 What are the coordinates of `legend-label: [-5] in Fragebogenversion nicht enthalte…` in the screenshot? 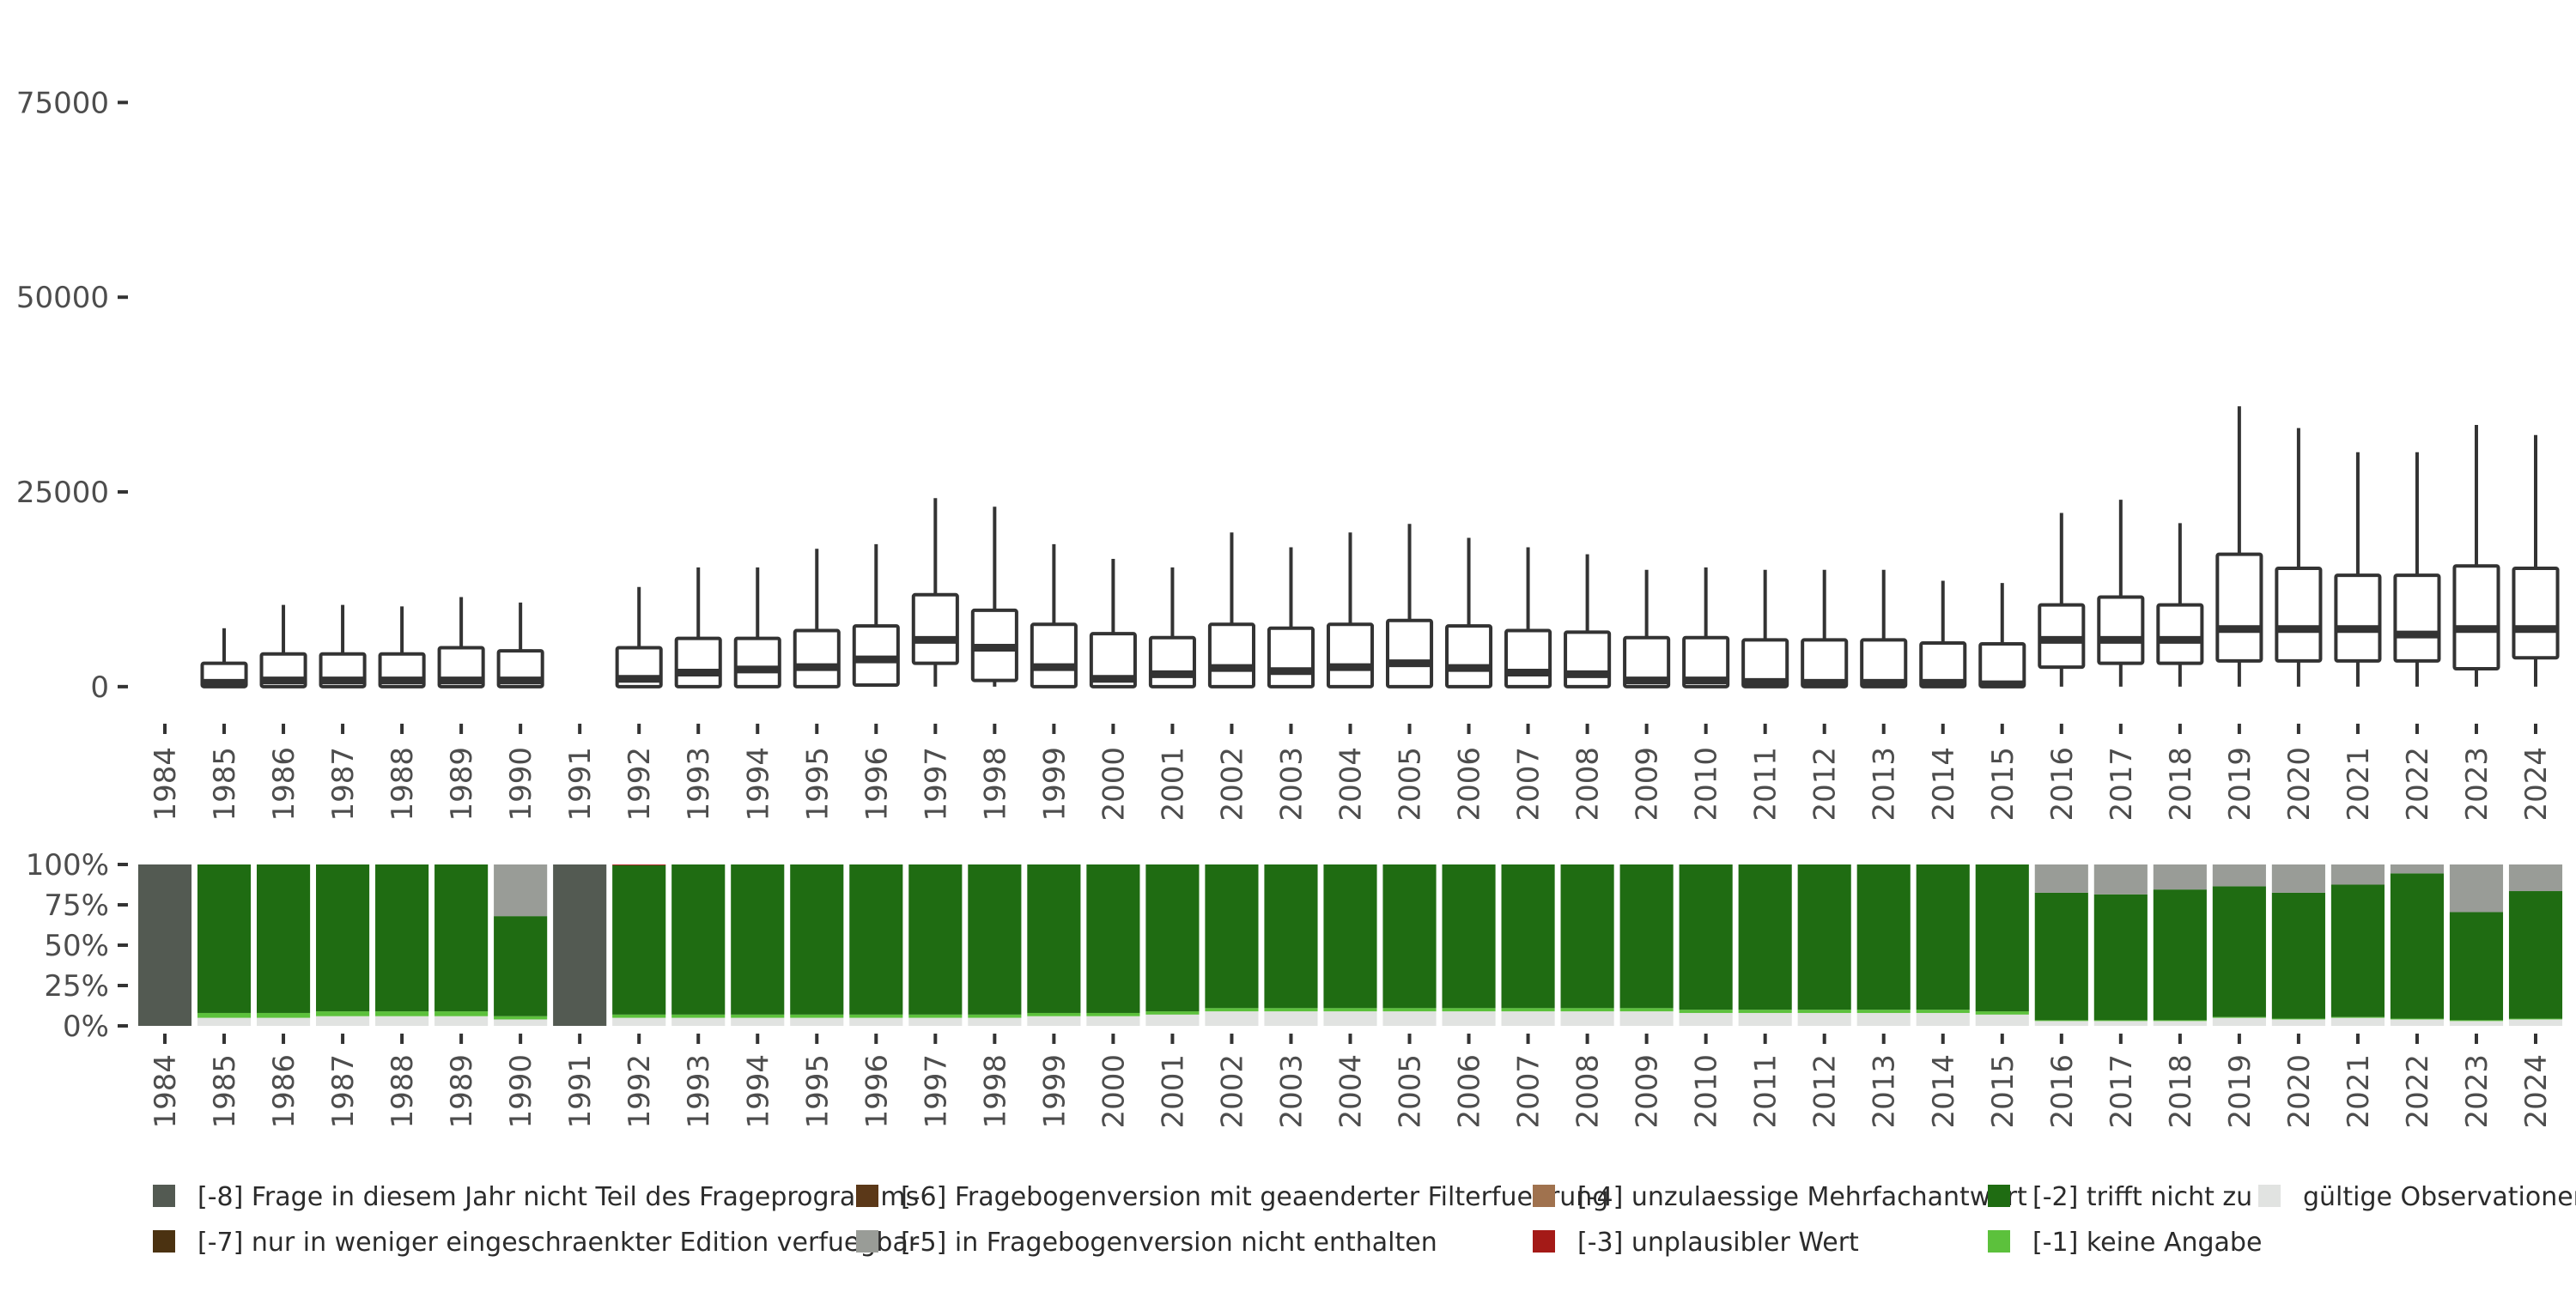 It's located at (1169, 1243).